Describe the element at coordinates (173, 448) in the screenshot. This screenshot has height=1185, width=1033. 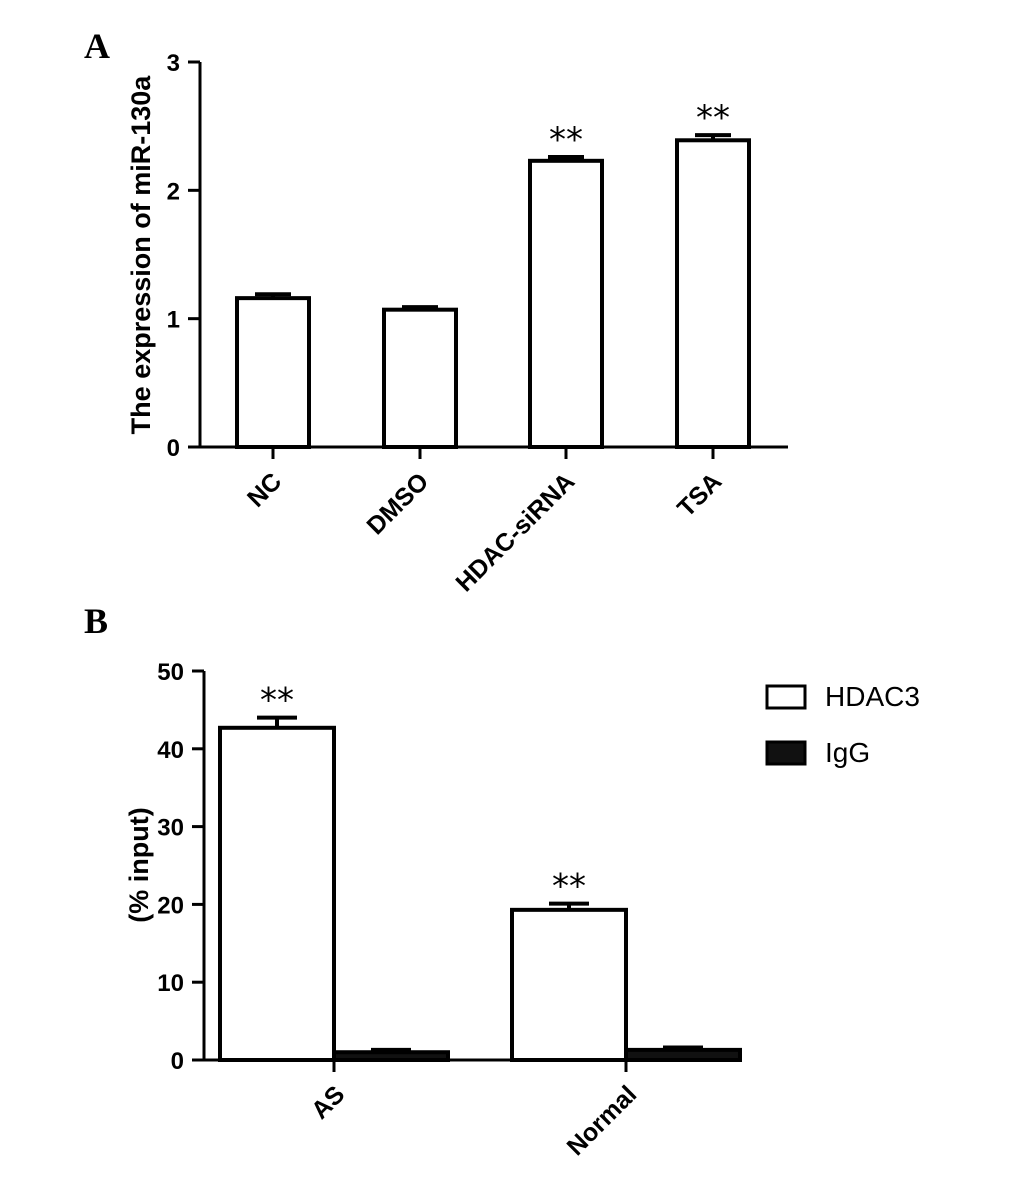
I see `panel-a-y-tick-label: 0` at that location.